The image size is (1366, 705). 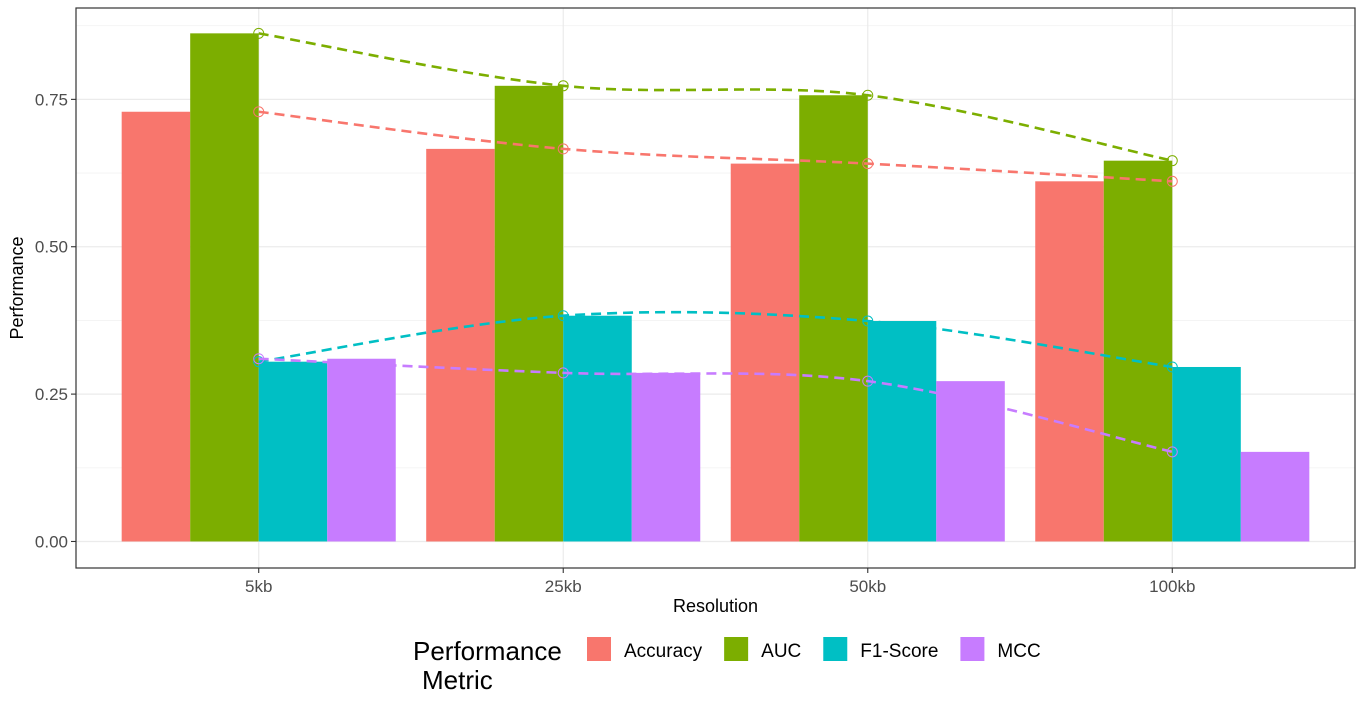 I want to click on trend-line-mcc, so click(x=715, y=405).